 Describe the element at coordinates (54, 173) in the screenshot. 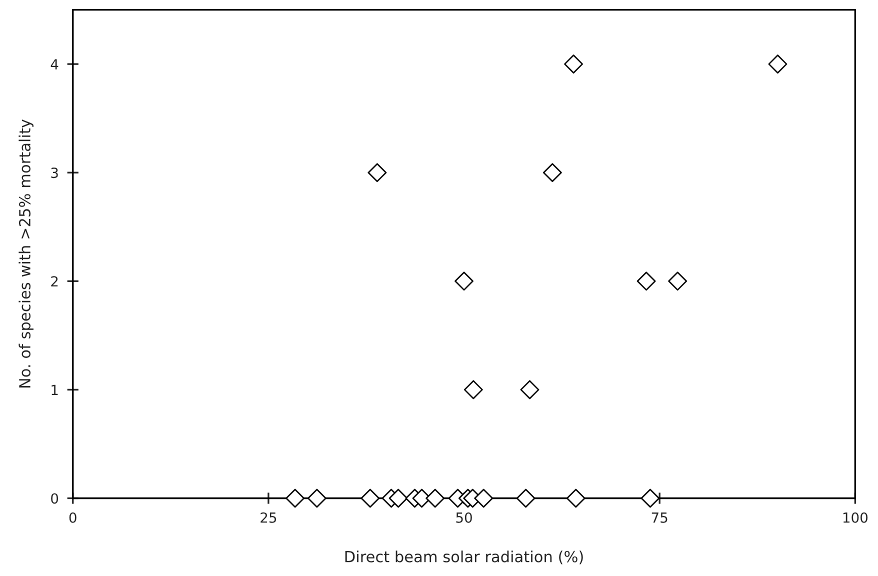

I see `y-tick-label: 3` at that location.